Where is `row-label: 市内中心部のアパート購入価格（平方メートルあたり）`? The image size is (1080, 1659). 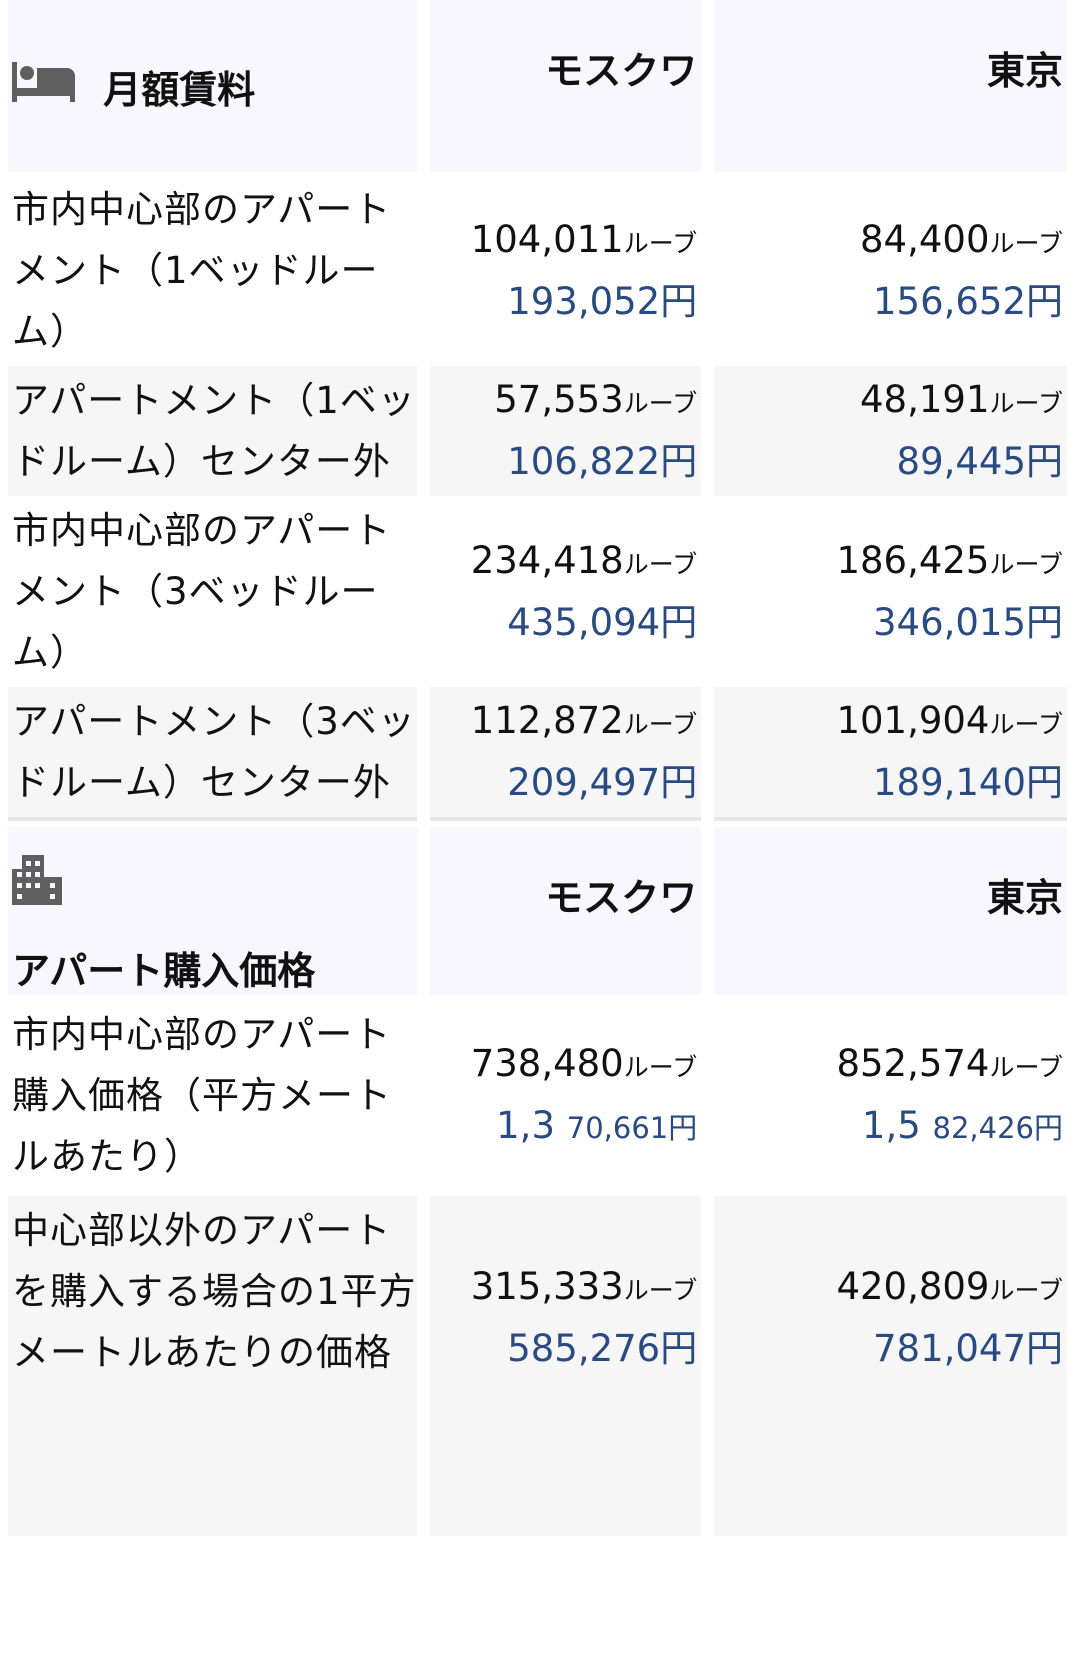 row-label: 市内中心部のアパート購入価格（平方メートルあたり） is located at coordinates (202, 1095).